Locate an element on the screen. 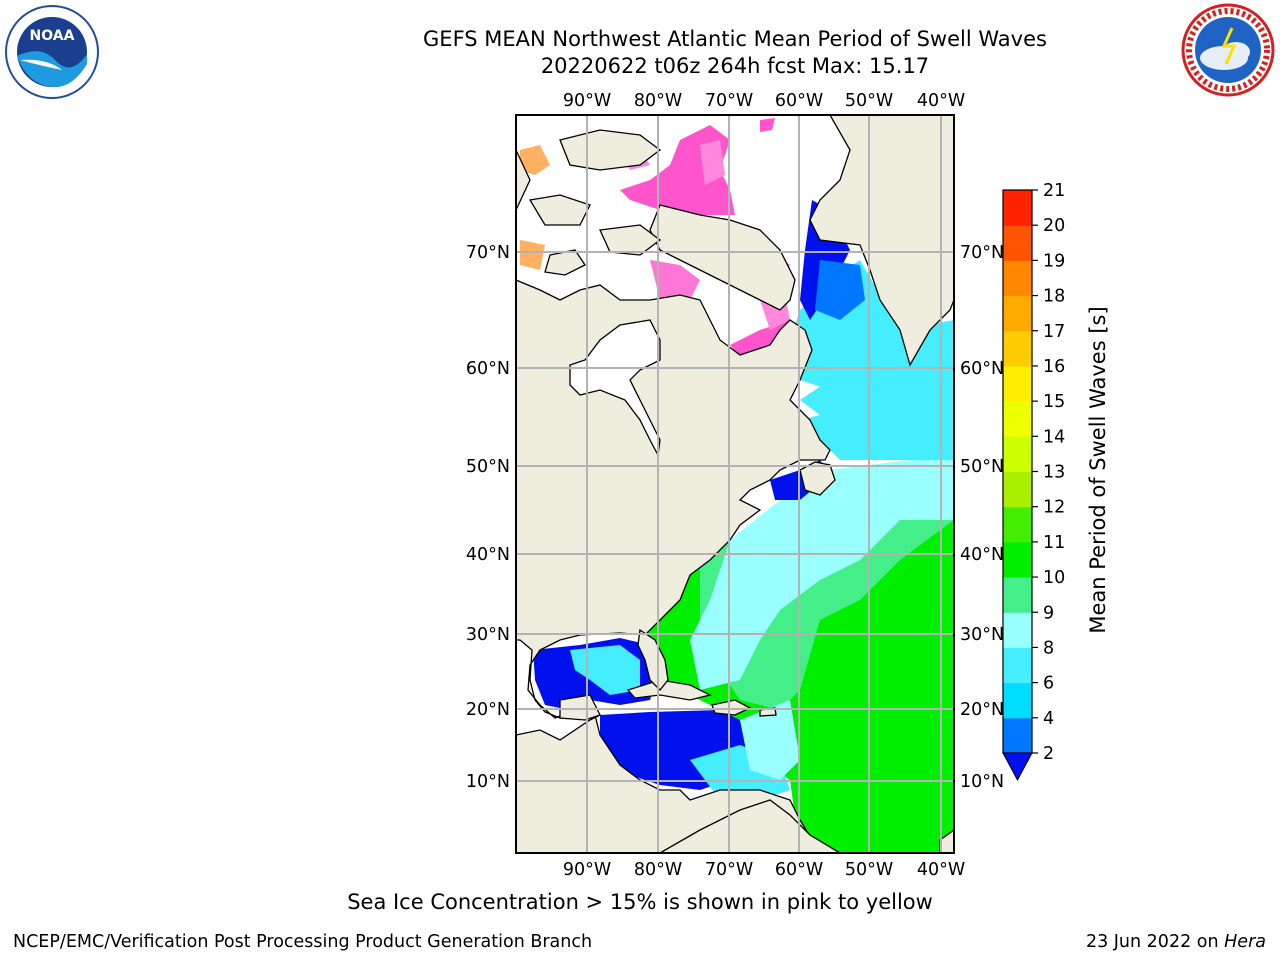 This screenshot has height=960, width=1280. colorbar-tick-label: 9 is located at coordinates (1048, 613).